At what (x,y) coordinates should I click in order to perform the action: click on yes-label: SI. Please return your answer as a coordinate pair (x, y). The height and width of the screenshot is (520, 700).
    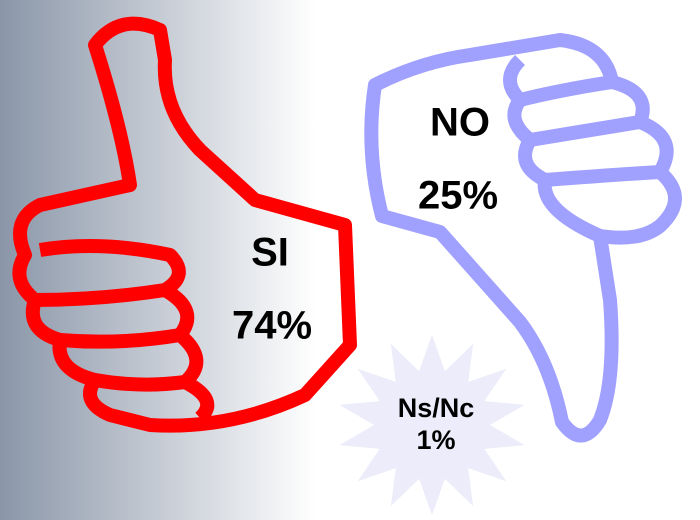
    Looking at the image, I should click on (270, 253).